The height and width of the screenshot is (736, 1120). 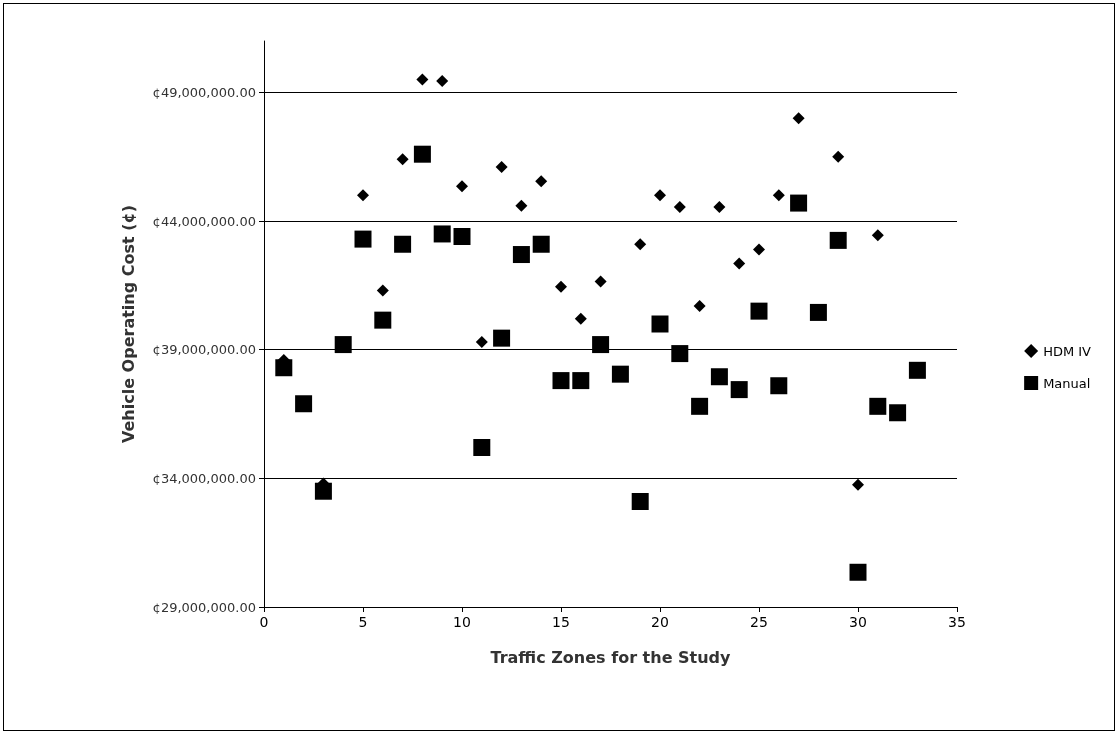 What do you see at coordinates (363, 622) in the screenshot?
I see `x-tick-label: 5` at bounding box center [363, 622].